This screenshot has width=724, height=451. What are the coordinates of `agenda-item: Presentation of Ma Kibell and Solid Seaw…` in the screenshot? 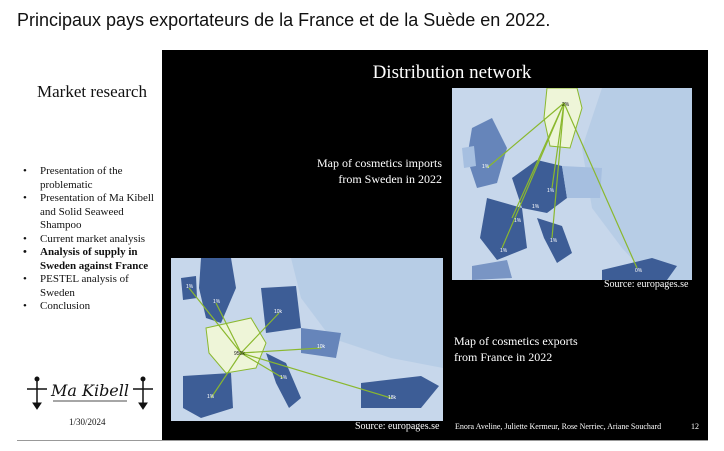 It's located at (91, 212).